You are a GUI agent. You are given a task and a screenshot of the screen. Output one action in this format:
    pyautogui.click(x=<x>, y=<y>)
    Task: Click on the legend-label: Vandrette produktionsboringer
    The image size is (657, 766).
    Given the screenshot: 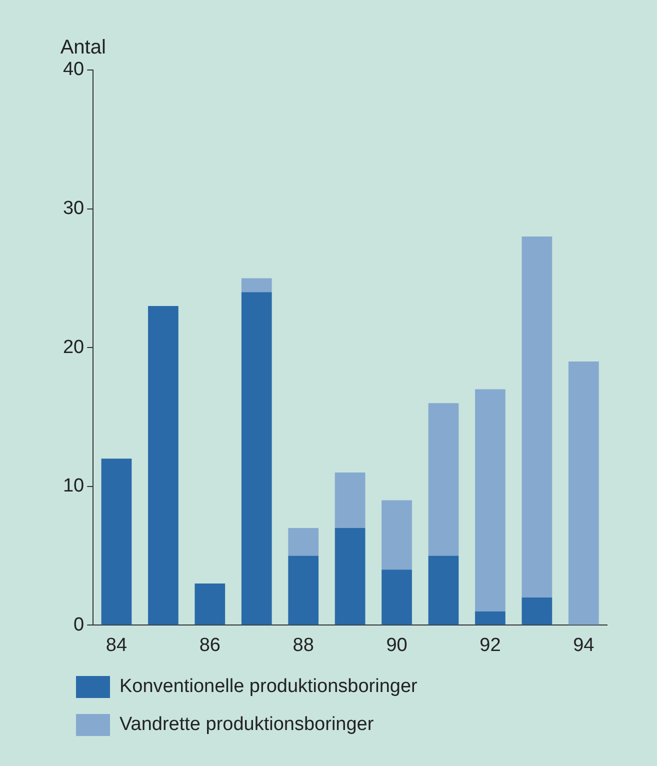 What is the action you would take?
    pyautogui.click(x=247, y=725)
    